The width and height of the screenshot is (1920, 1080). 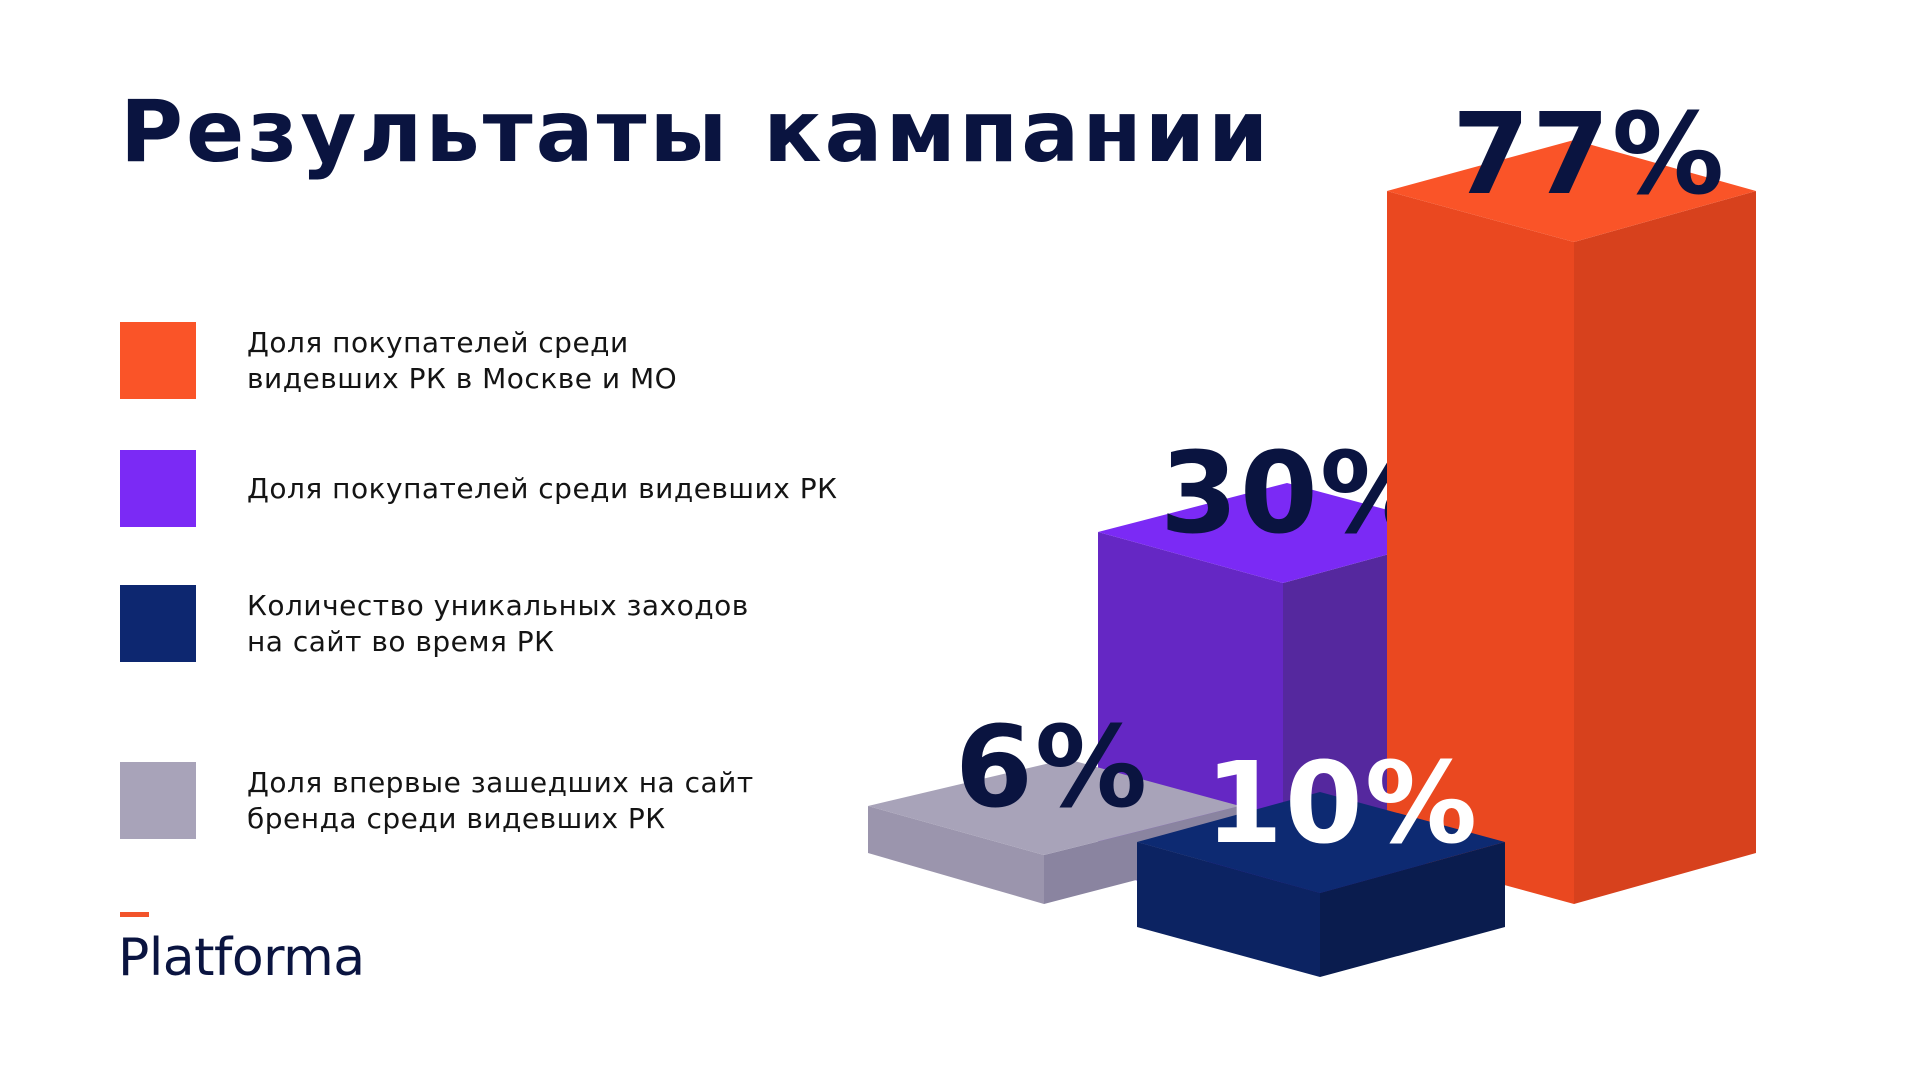 I want to click on legend-swatch-grey, so click(x=158, y=800).